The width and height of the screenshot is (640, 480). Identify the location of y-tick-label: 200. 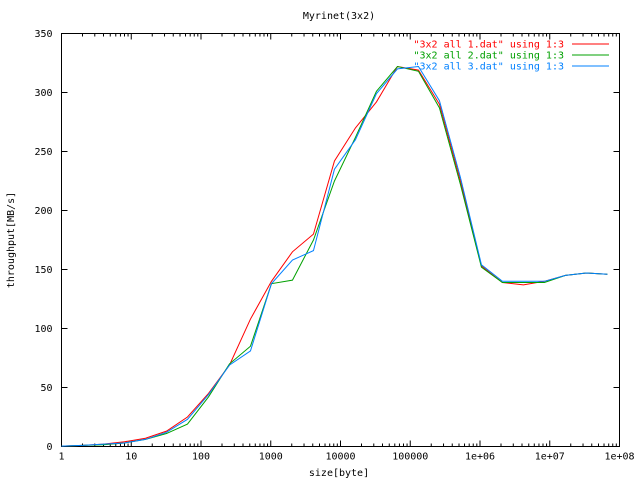
(43, 211).